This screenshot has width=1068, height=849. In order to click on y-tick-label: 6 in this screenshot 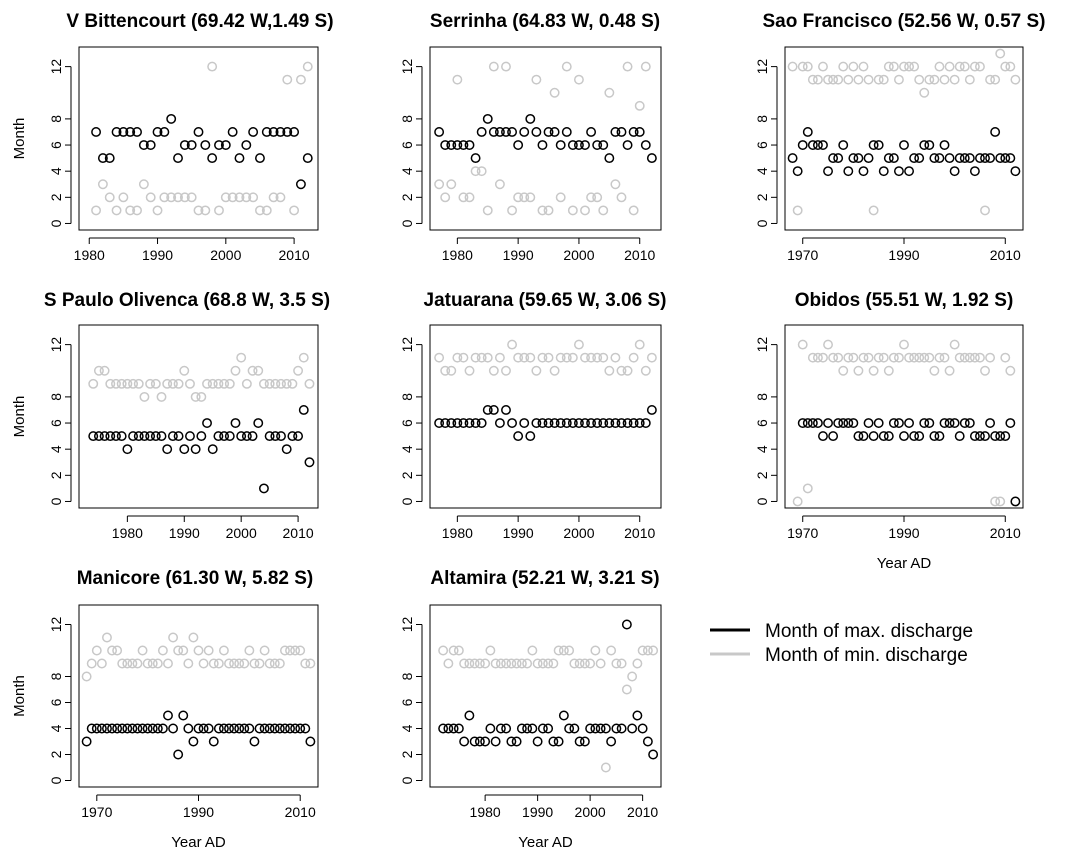, I will do `click(56, 702)`.